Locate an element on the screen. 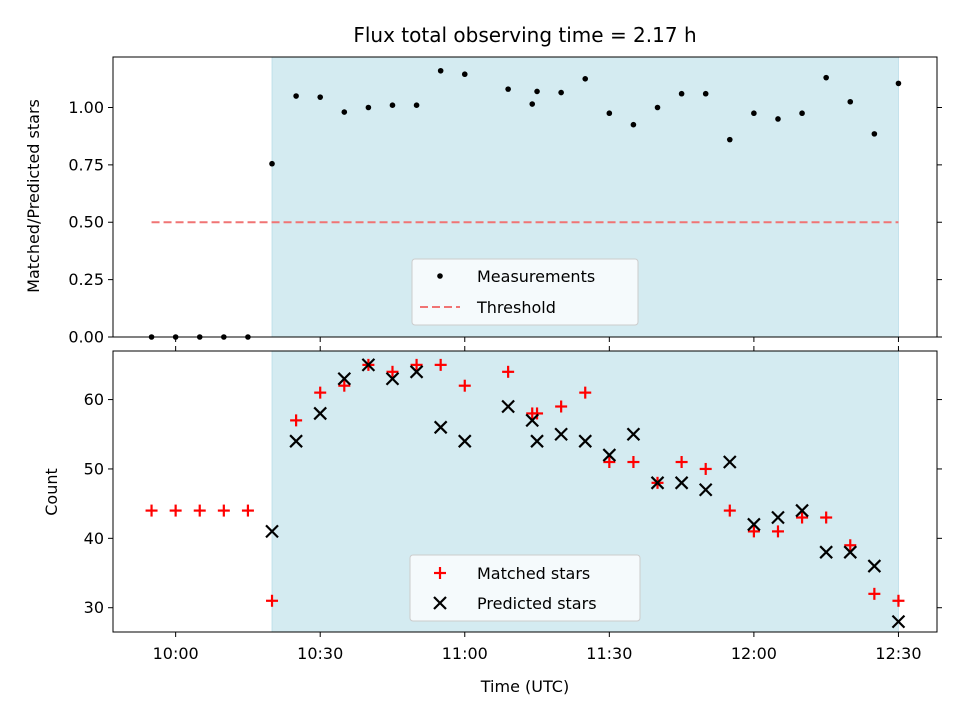 This screenshot has height=720, width=960. bottom-legend: Matched stars Predicted stars is located at coordinates (525, 588).